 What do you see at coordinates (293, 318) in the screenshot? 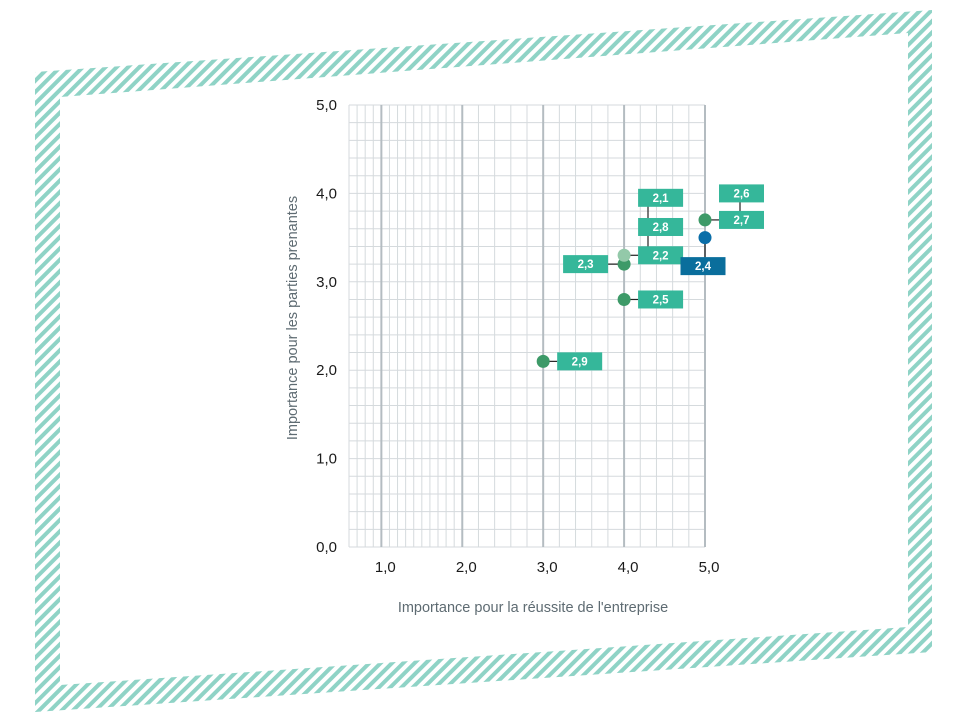
I see `y-axis-title: Importance pour les parties prenantes` at bounding box center [293, 318].